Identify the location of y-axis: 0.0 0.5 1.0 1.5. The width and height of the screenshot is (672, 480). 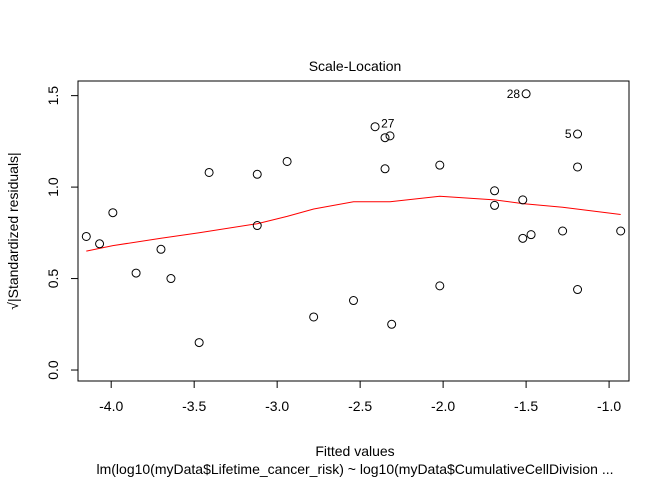
(62, 233).